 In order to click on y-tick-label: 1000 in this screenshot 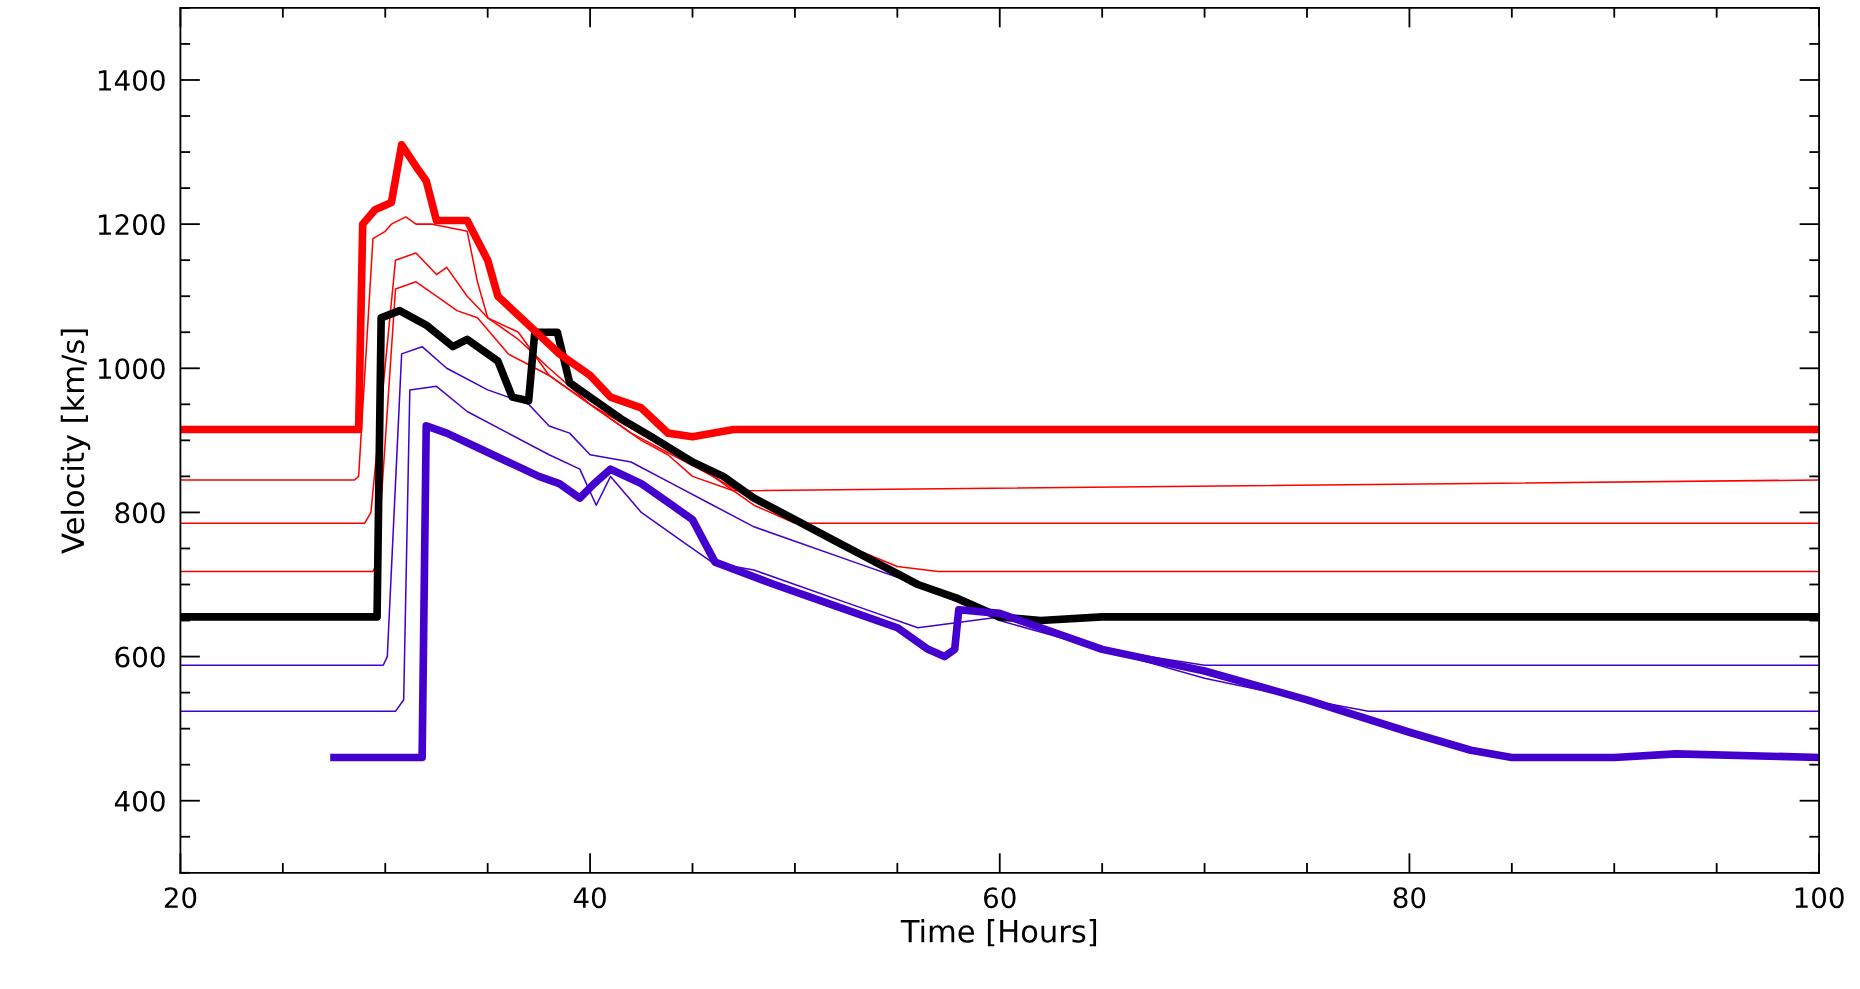, I will do `click(131, 369)`.